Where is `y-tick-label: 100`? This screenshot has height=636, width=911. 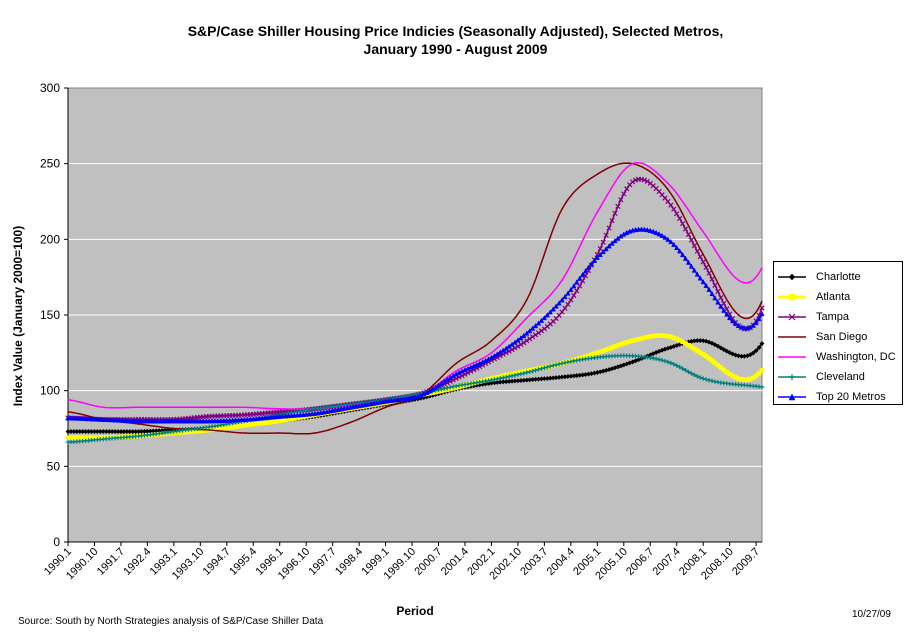 y-tick-label: 100 is located at coordinates (50, 391).